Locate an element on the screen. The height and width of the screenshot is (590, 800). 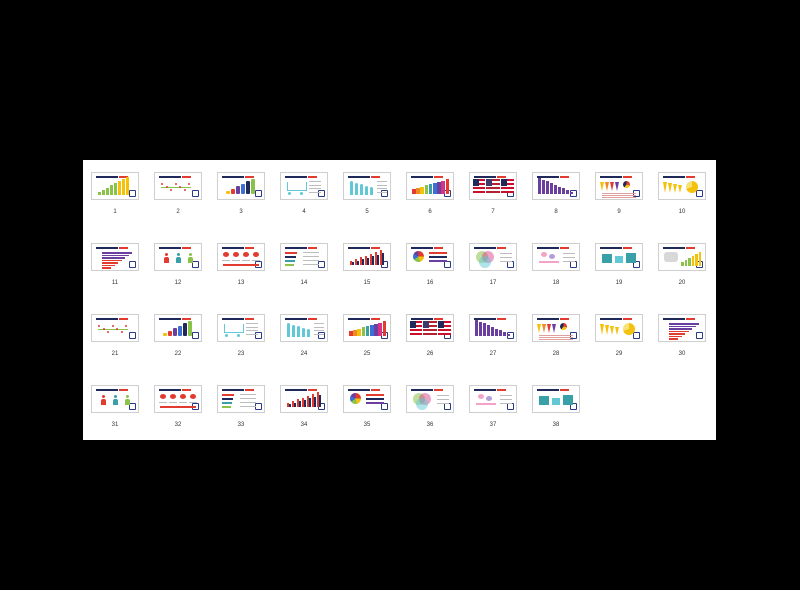
slide-thumbnail-26: 26 is located at coordinates (431, 338).